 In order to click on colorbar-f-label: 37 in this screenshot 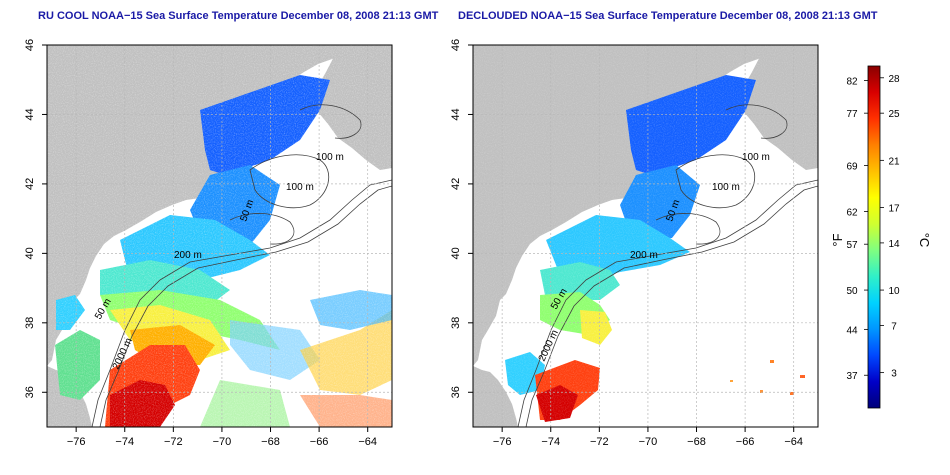, I will do `click(852, 376)`.